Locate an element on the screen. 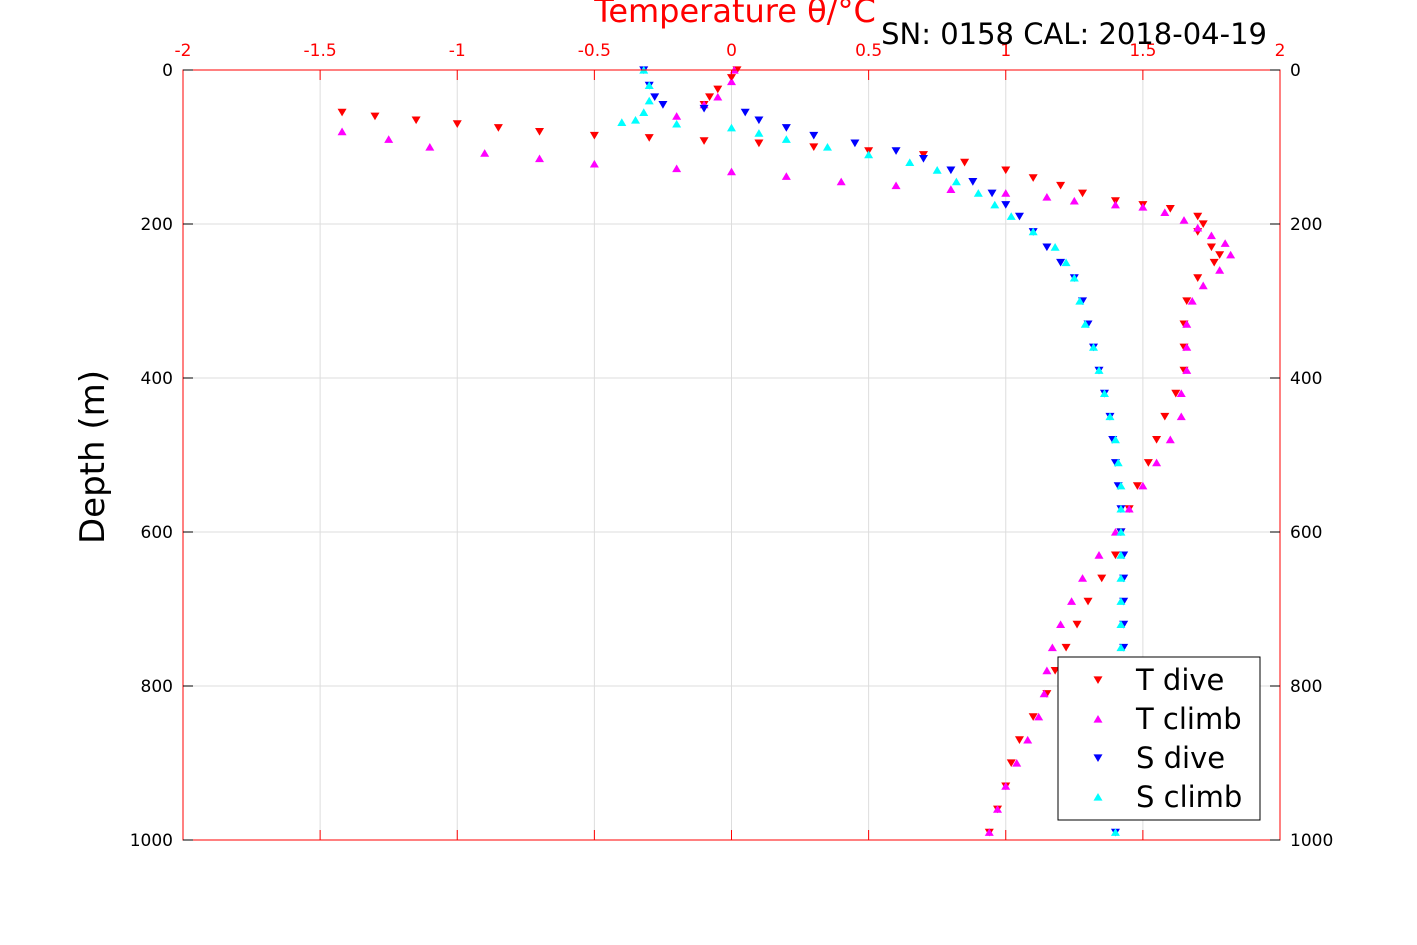 The image size is (1417, 945). legend: T dive T climb S dive S climb is located at coordinates (1159, 738).